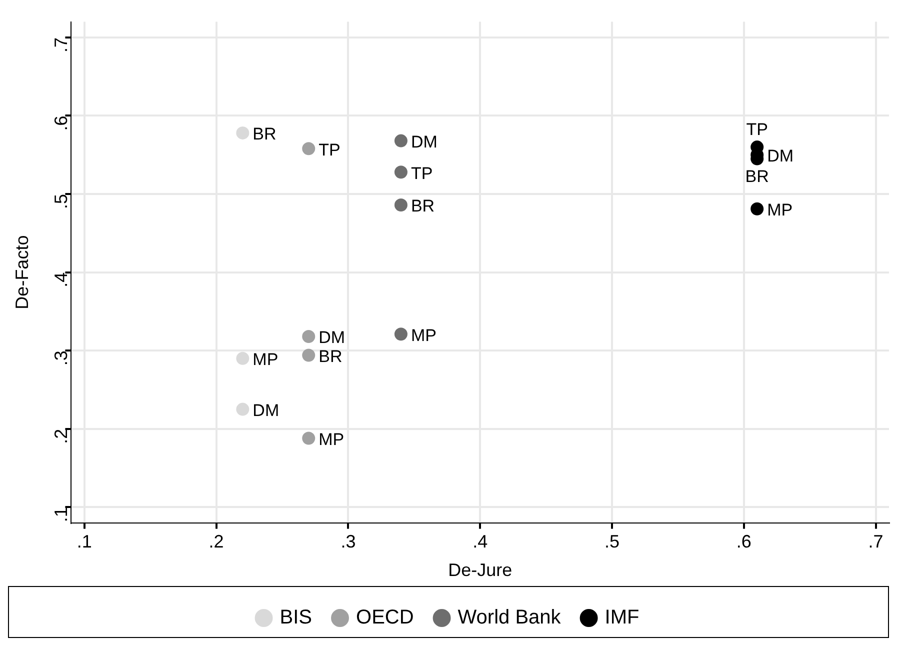 Image resolution: width=911 pixels, height=650 pixels. What do you see at coordinates (296, 617) in the screenshot?
I see `legend-label: BIS` at bounding box center [296, 617].